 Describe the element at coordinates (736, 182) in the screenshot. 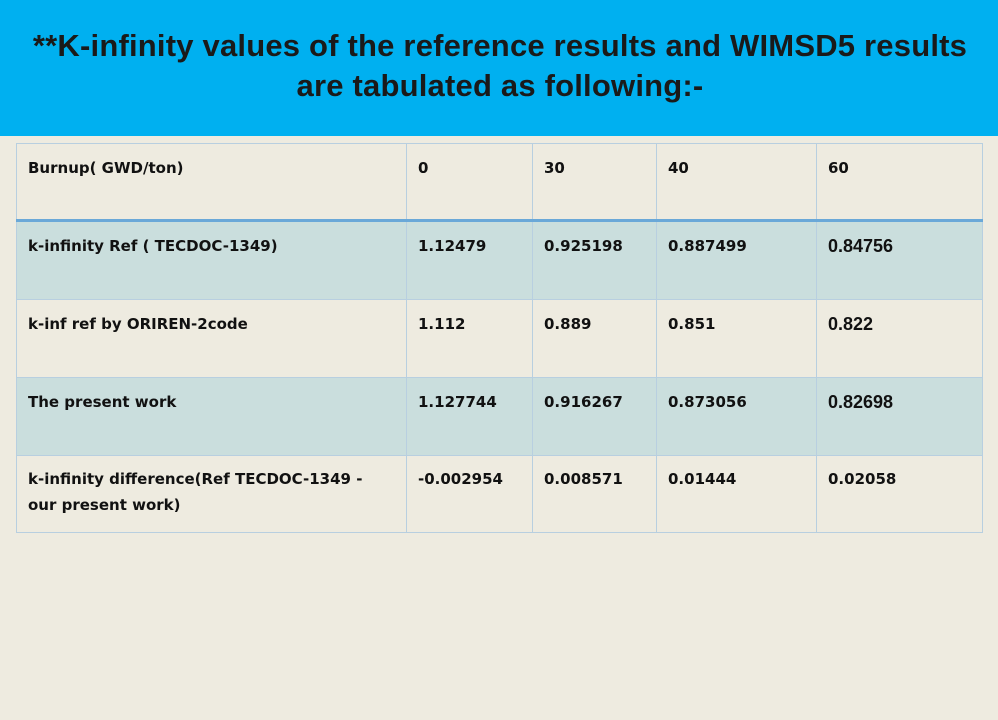

I see `header-cell-40: 40` at that location.